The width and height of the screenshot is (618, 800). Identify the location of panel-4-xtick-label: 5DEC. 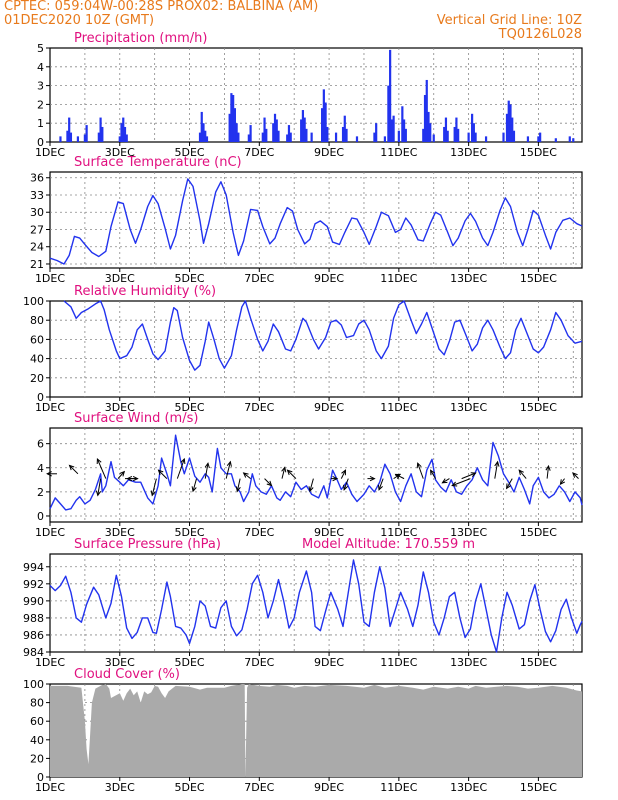
(189, 662).